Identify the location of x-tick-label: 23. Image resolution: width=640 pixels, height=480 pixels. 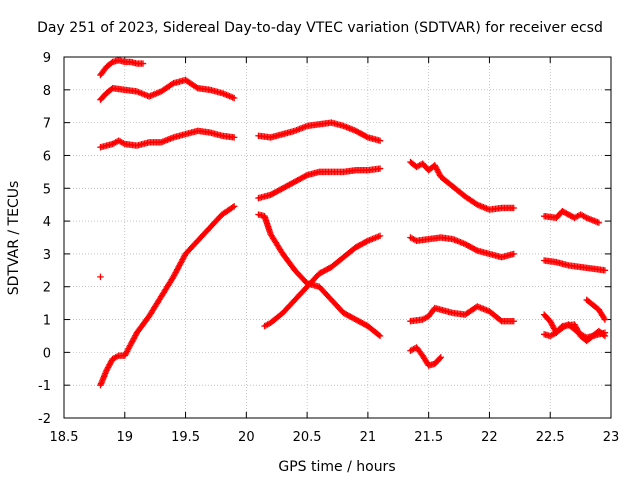
(611, 437).